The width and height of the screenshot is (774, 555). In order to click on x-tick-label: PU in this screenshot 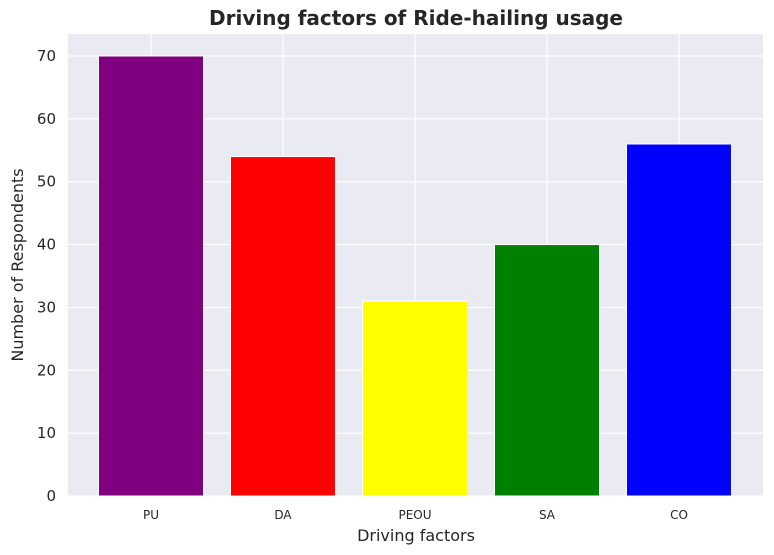, I will do `click(151, 515)`.